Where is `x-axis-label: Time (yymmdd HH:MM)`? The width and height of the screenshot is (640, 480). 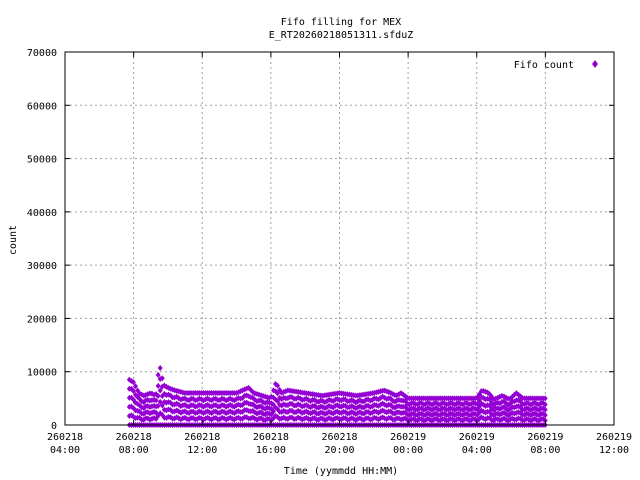
x-axis-label: Time (yymmdd HH:MM) is located at coordinates (341, 471).